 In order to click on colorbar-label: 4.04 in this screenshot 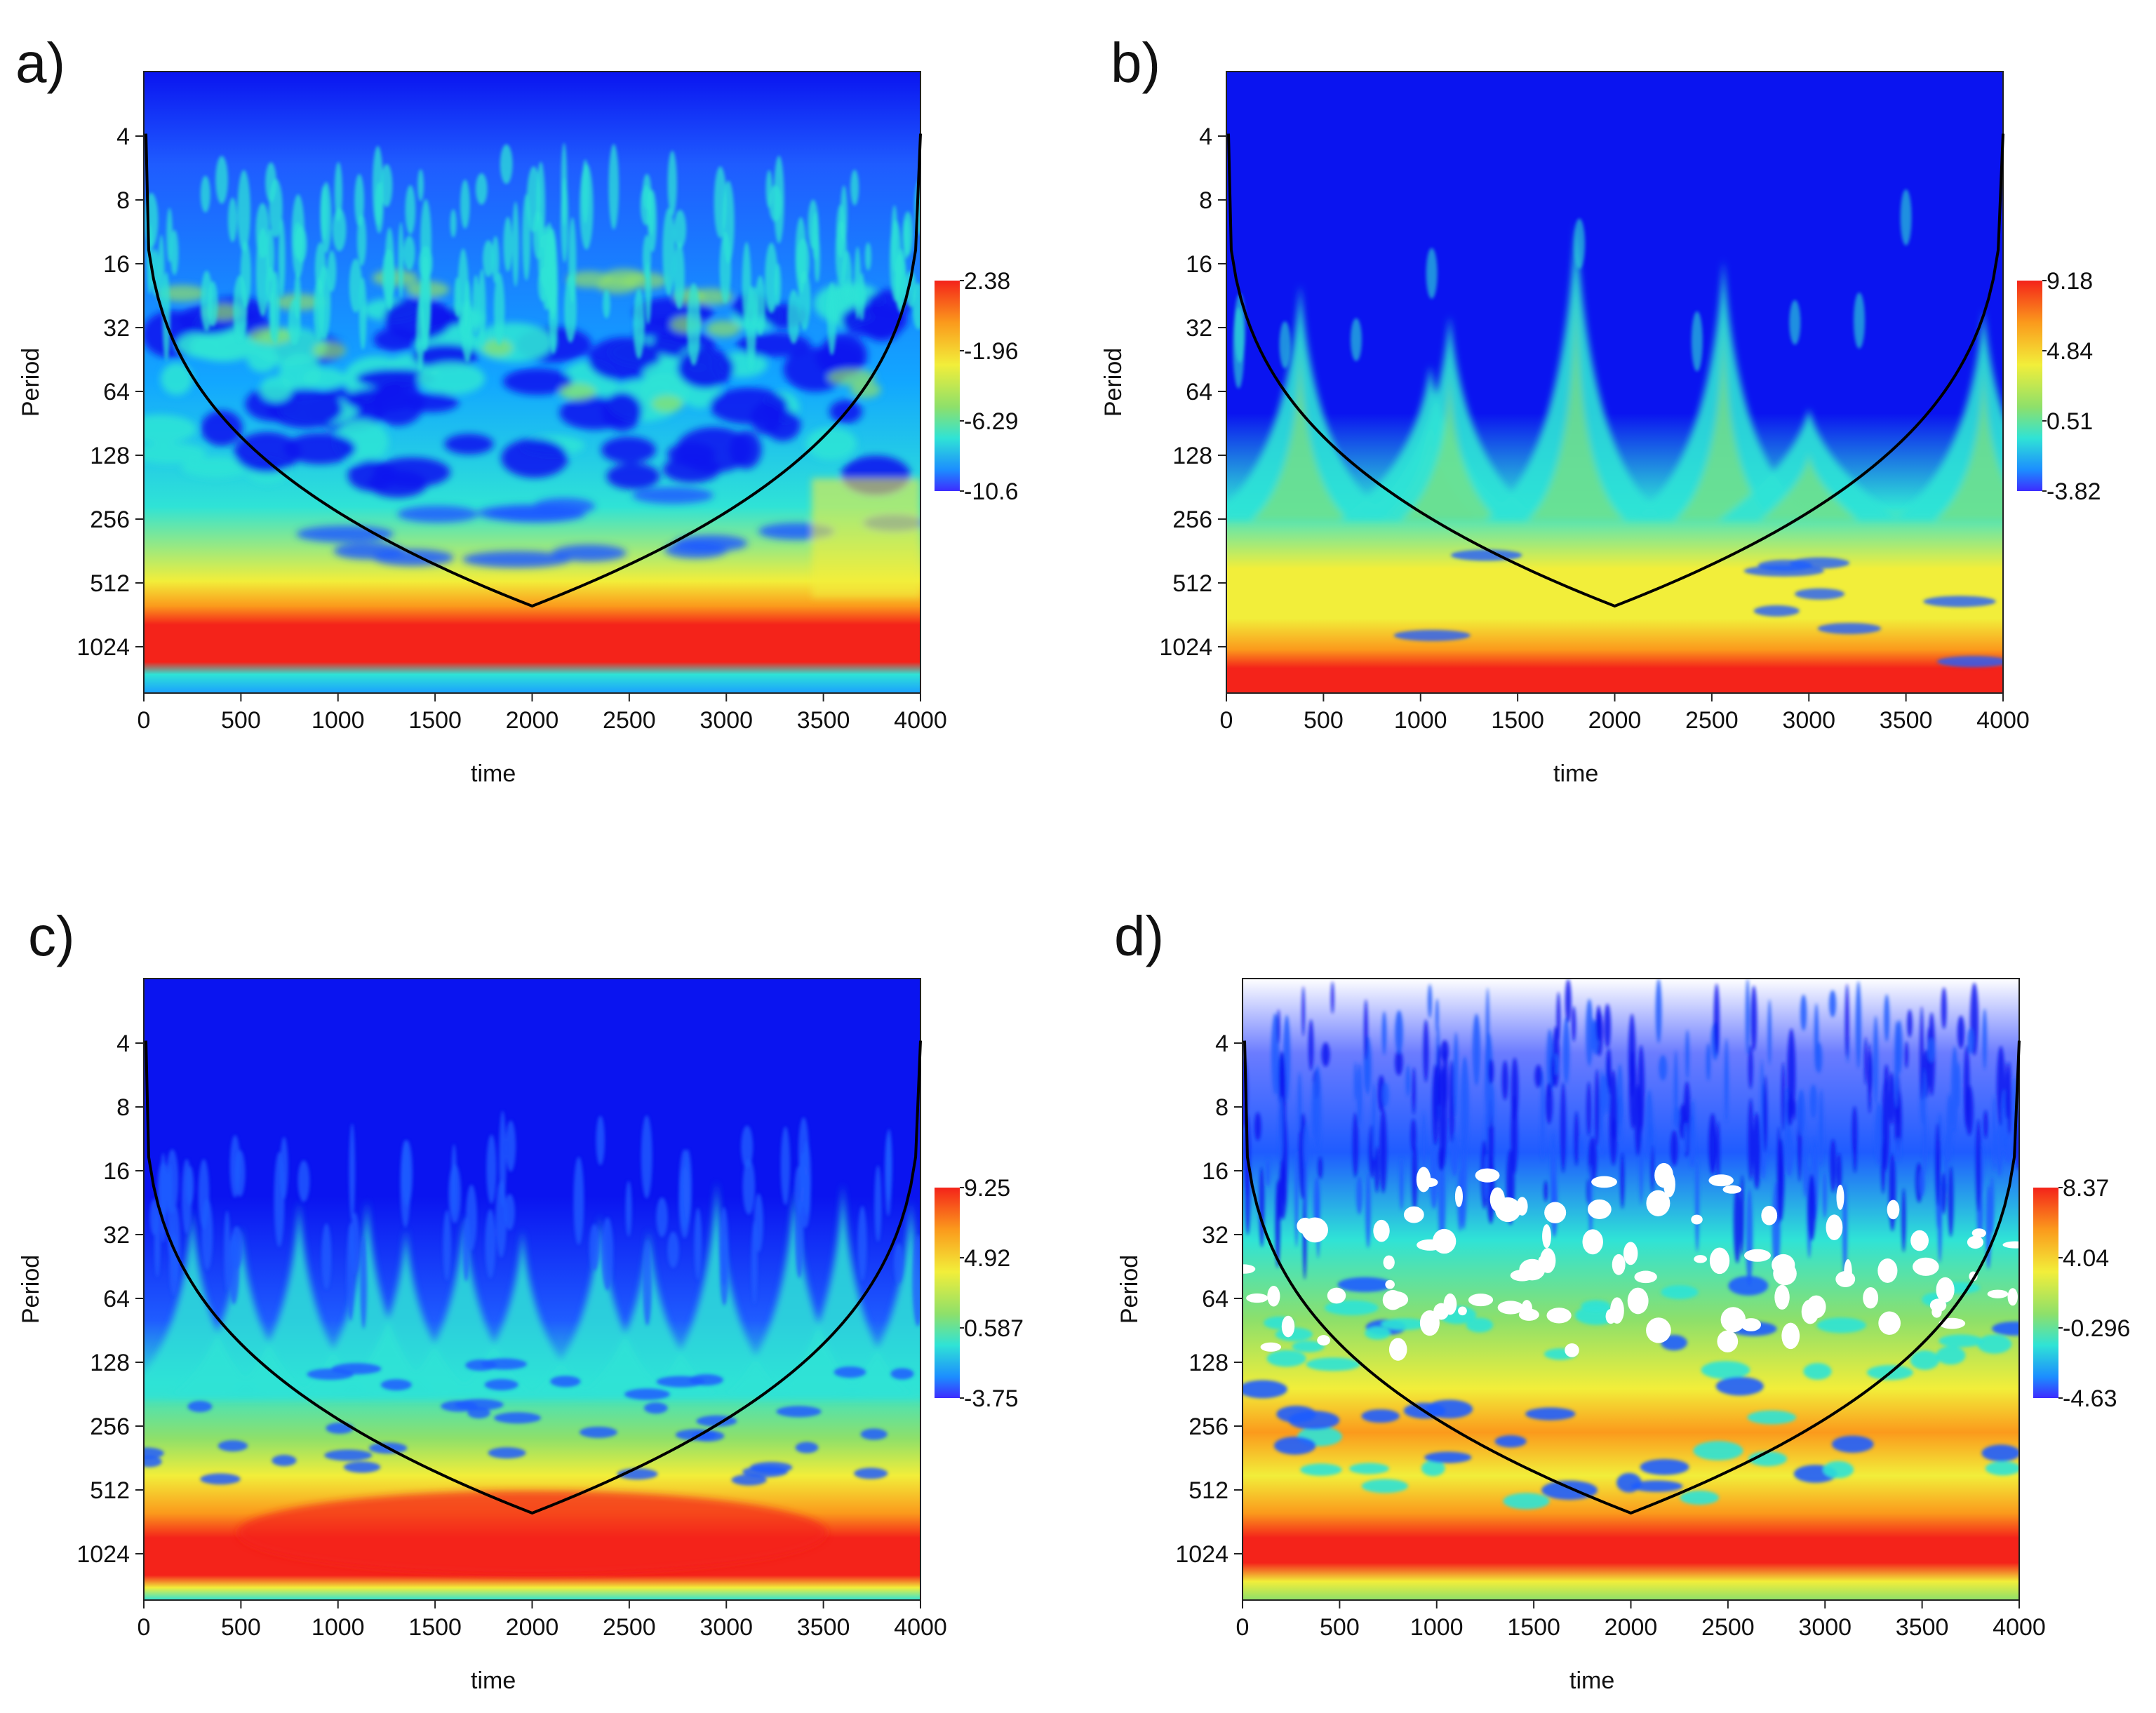, I will do `click(2086, 1258)`.